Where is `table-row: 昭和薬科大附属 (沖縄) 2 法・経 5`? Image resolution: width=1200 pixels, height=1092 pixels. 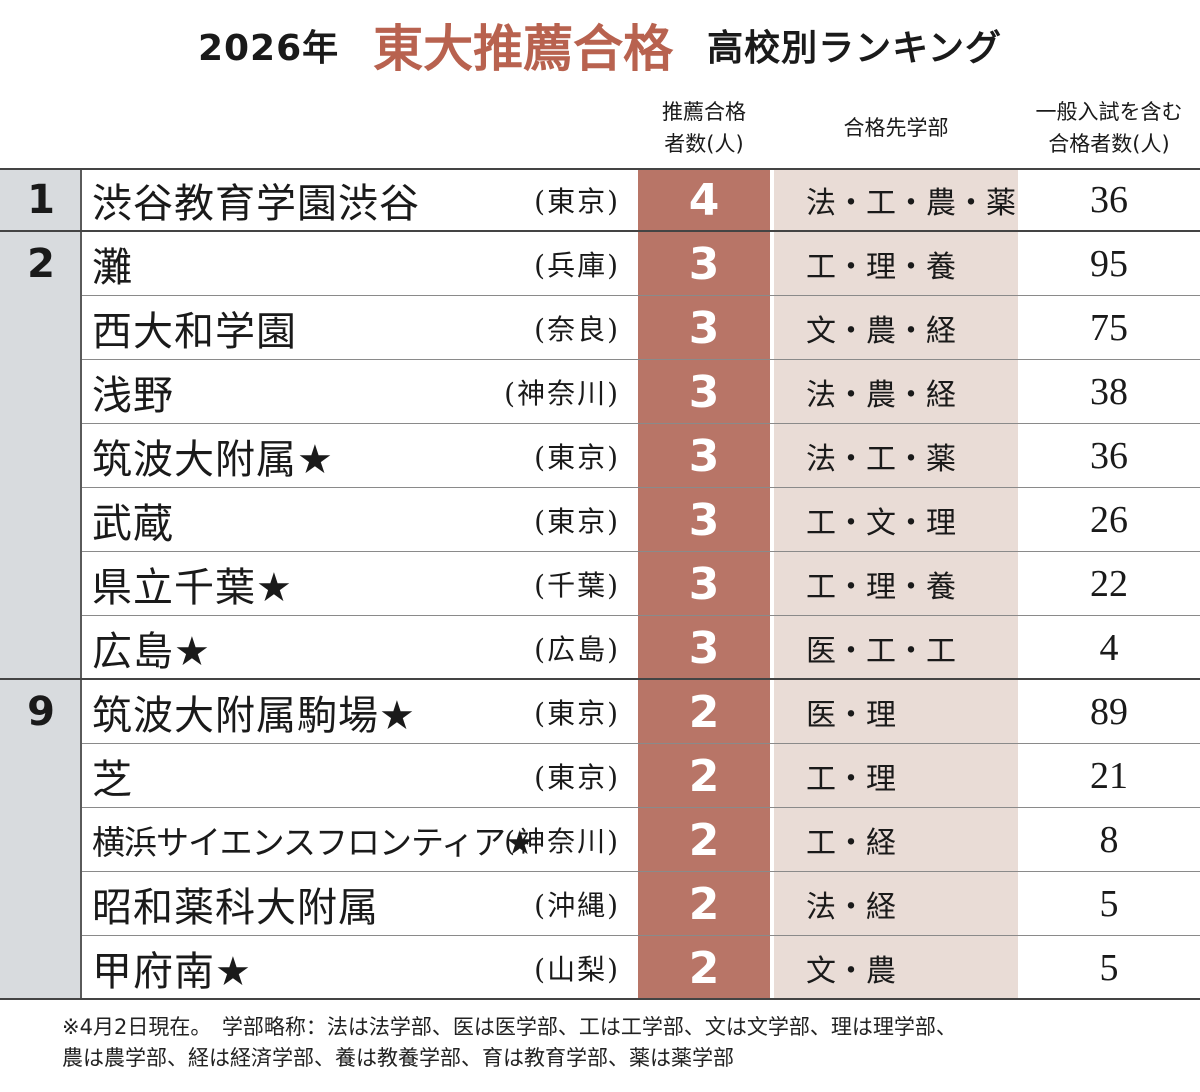
table-row: 昭和薬科大附属 (沖縄) 2 法・経 5 is located at coordinates (600, 904).